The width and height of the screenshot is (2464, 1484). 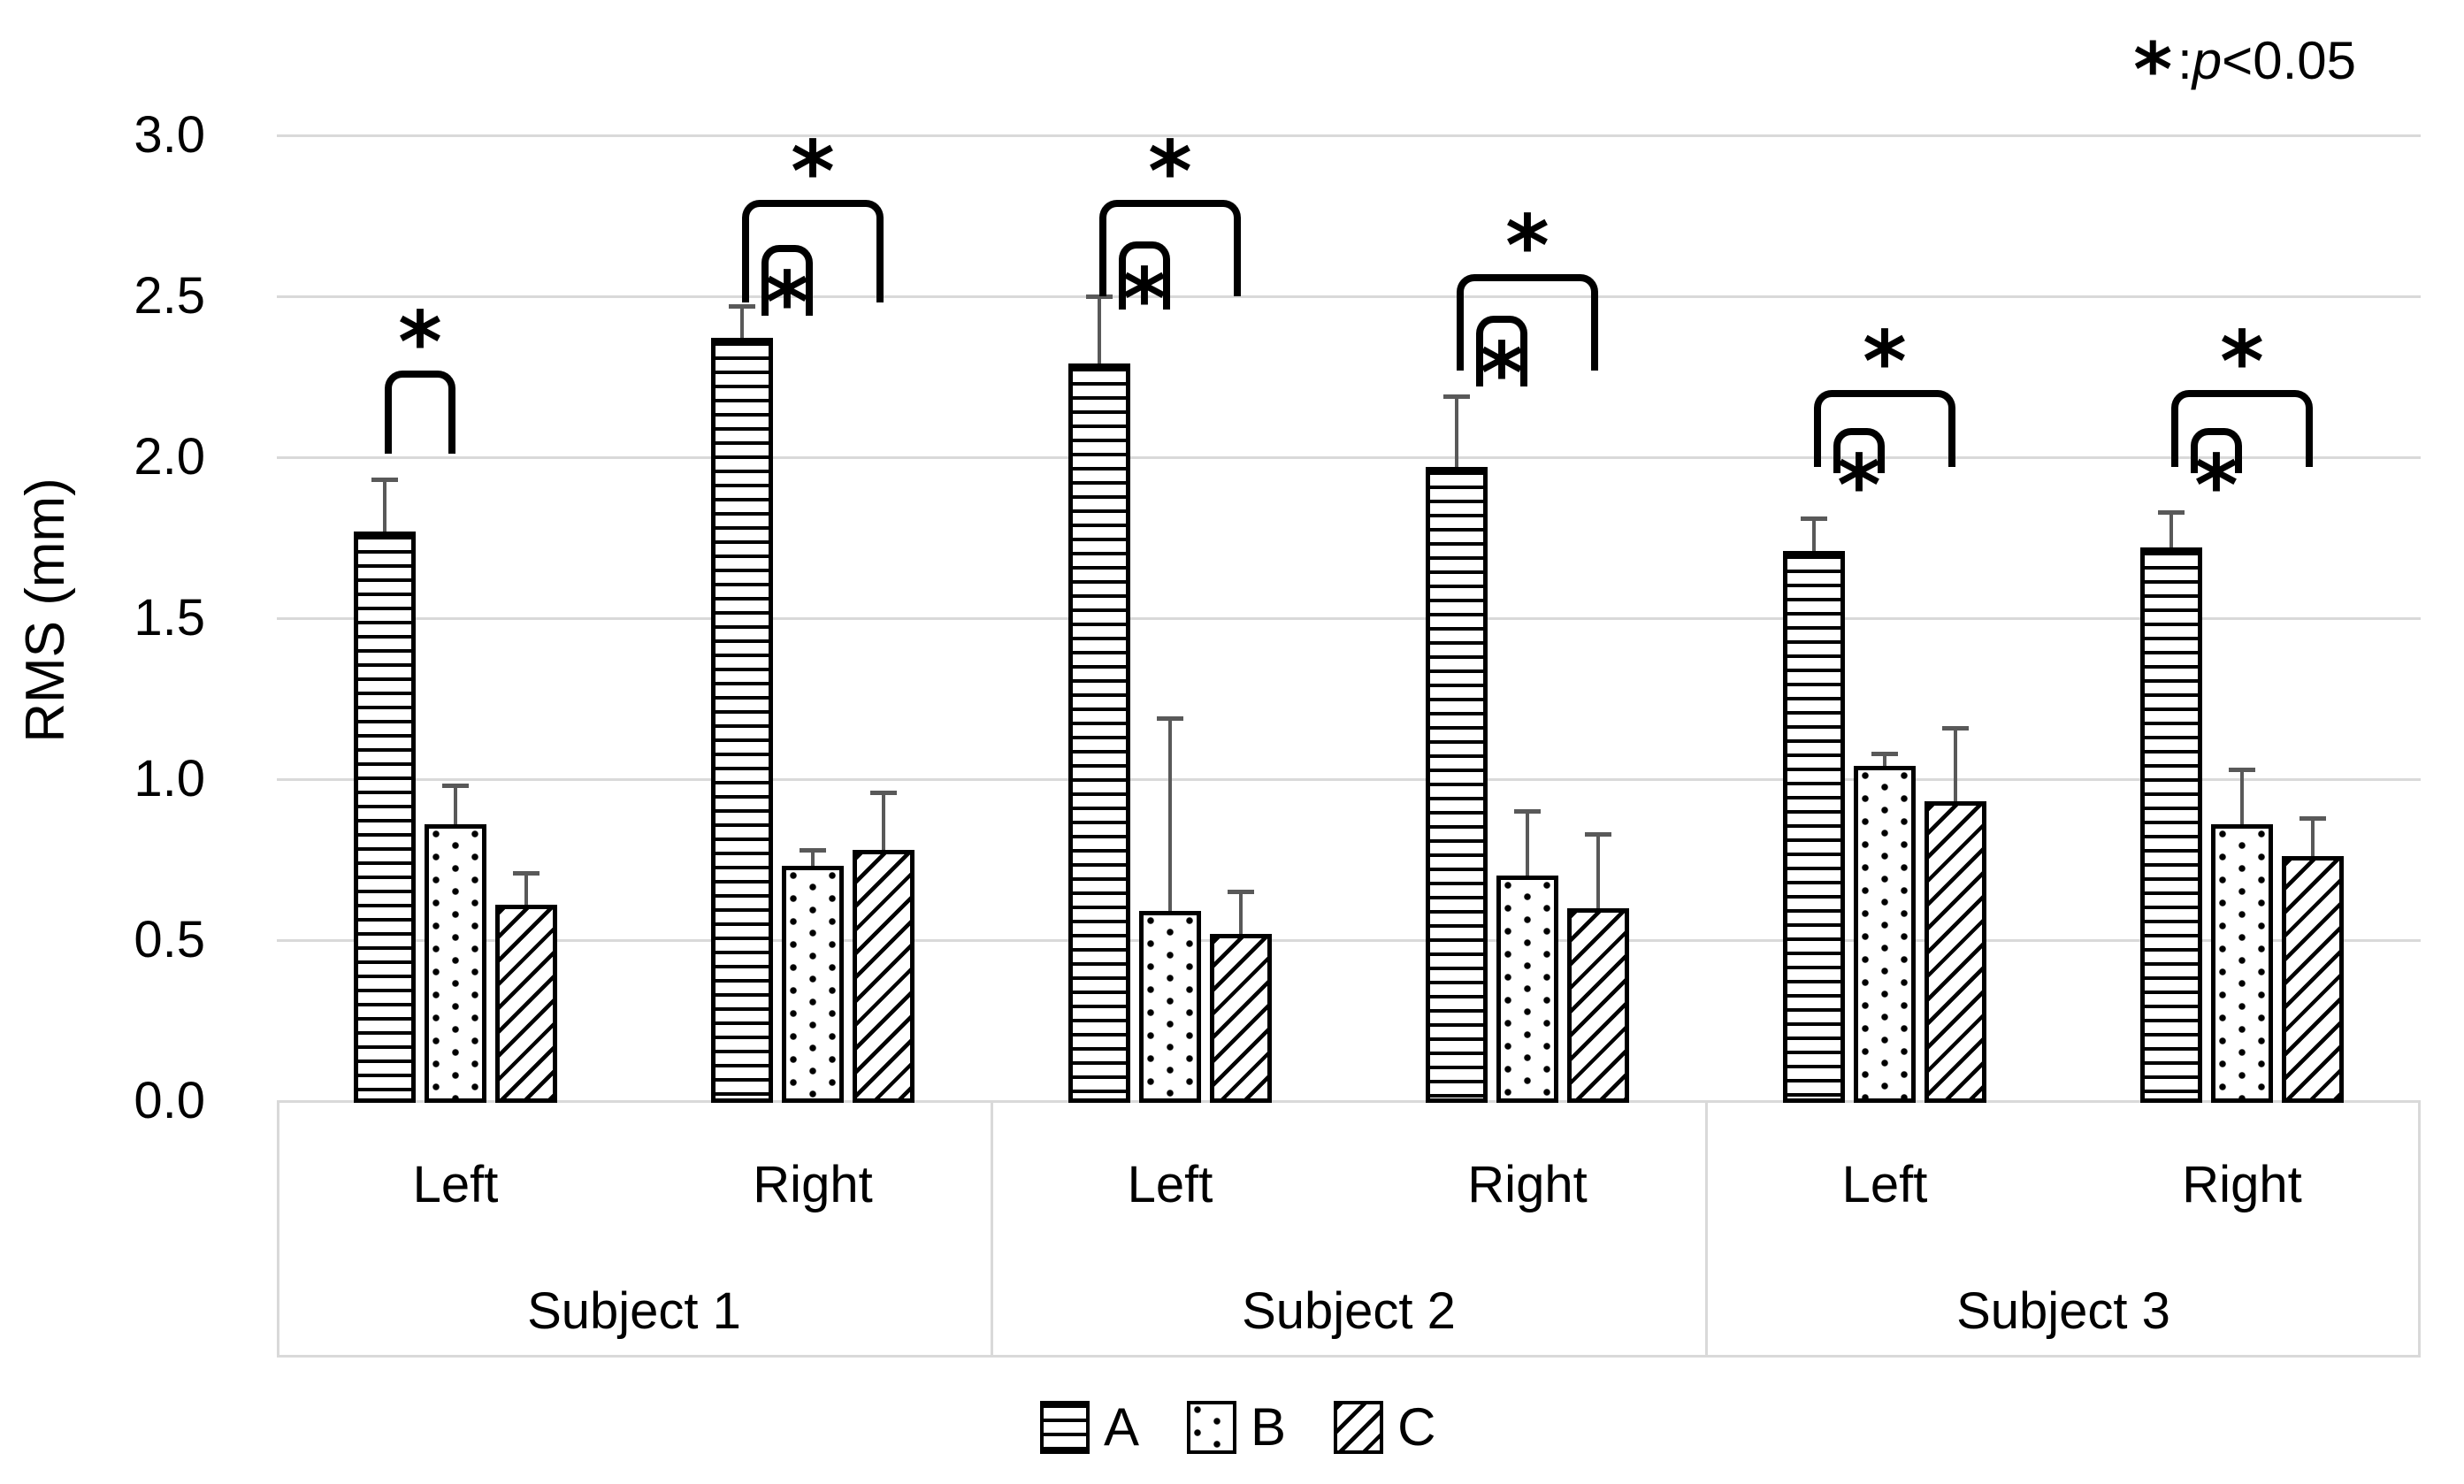 I want to click on error-bar-subject2-right-a, so click(x=1456, y=431).